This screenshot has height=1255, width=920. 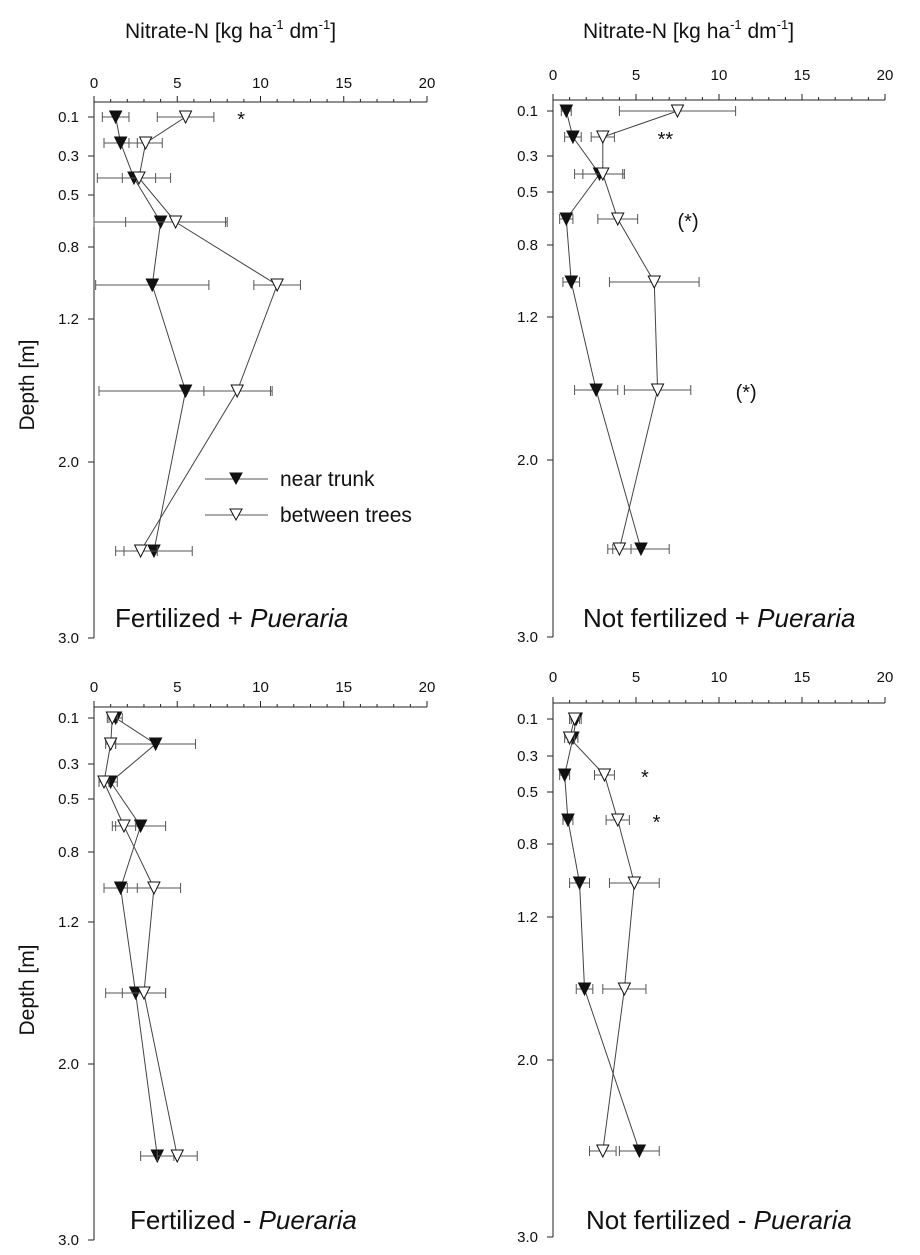 What do you see at coordinates (231, 618) in the screenshot?
I see `panel-title: Fertilized + Pueraria` at bounding box center [231, 618].